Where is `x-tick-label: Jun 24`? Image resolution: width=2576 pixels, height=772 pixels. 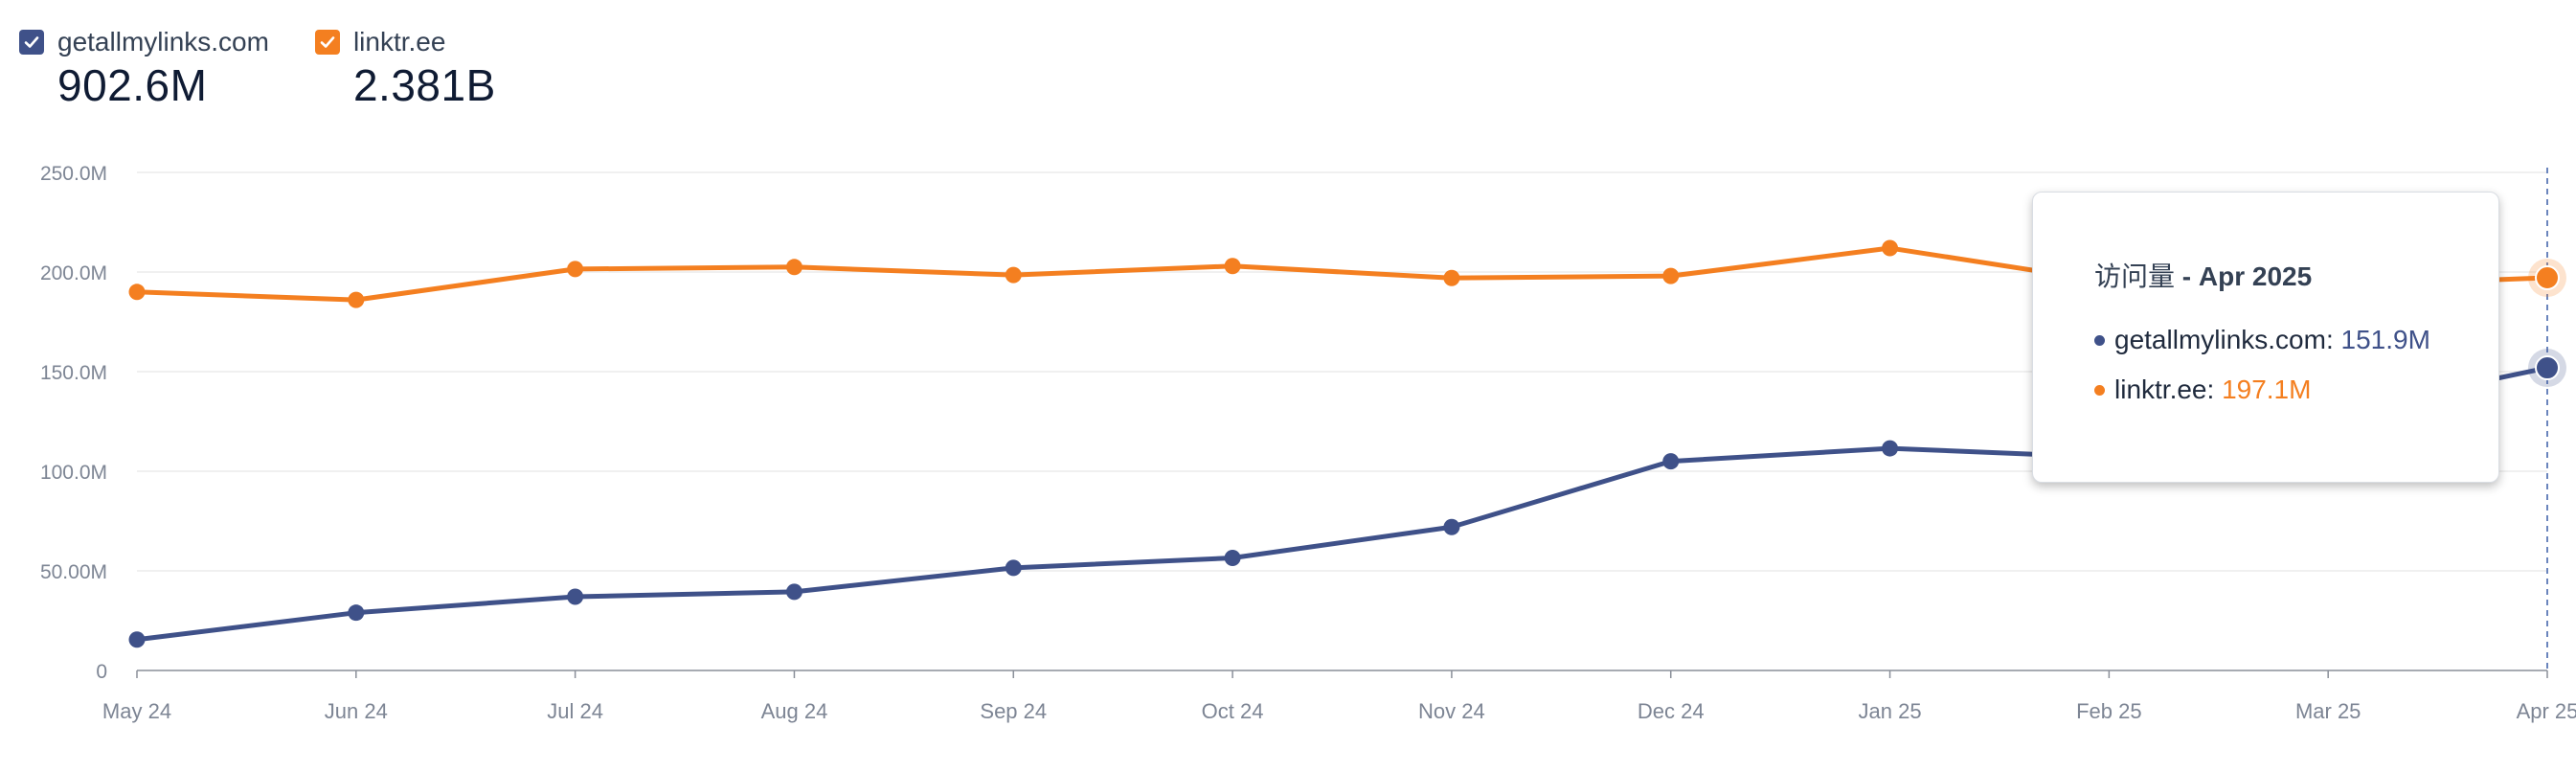
x-tick-label: Jun 24 is located at coordinates (356, 711).